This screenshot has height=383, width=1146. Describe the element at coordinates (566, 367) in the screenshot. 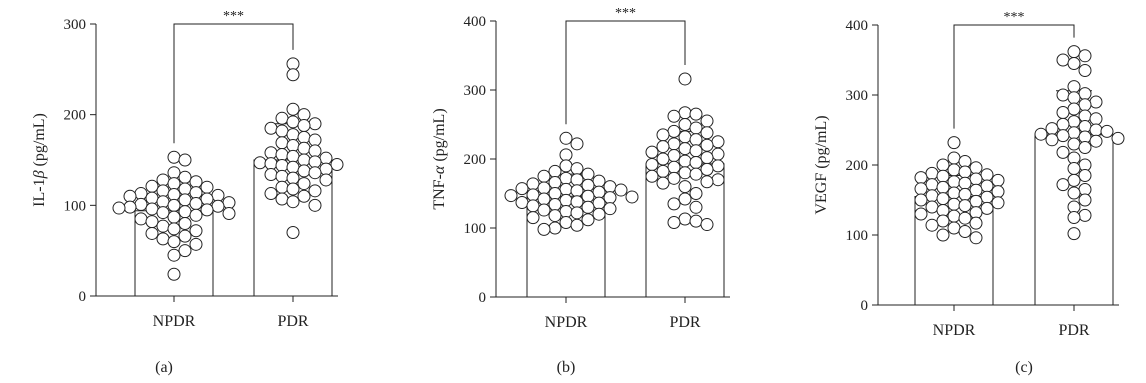

I see `panel-label: (b)` at that location.